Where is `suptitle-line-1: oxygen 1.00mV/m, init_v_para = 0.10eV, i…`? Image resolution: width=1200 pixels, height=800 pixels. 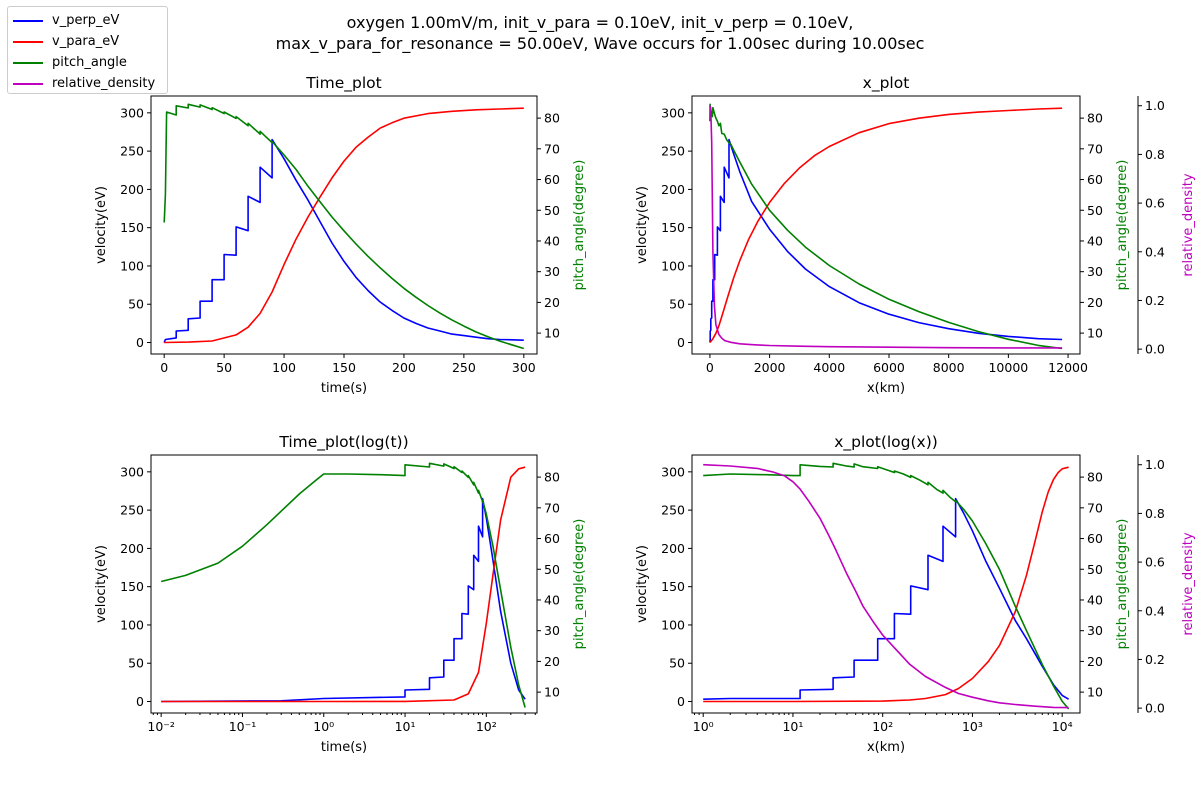
suptitle-line-1: oxygen 1.00mV/m, init_v_para = 0.10eV, i… is located at coordinates (600, 22).